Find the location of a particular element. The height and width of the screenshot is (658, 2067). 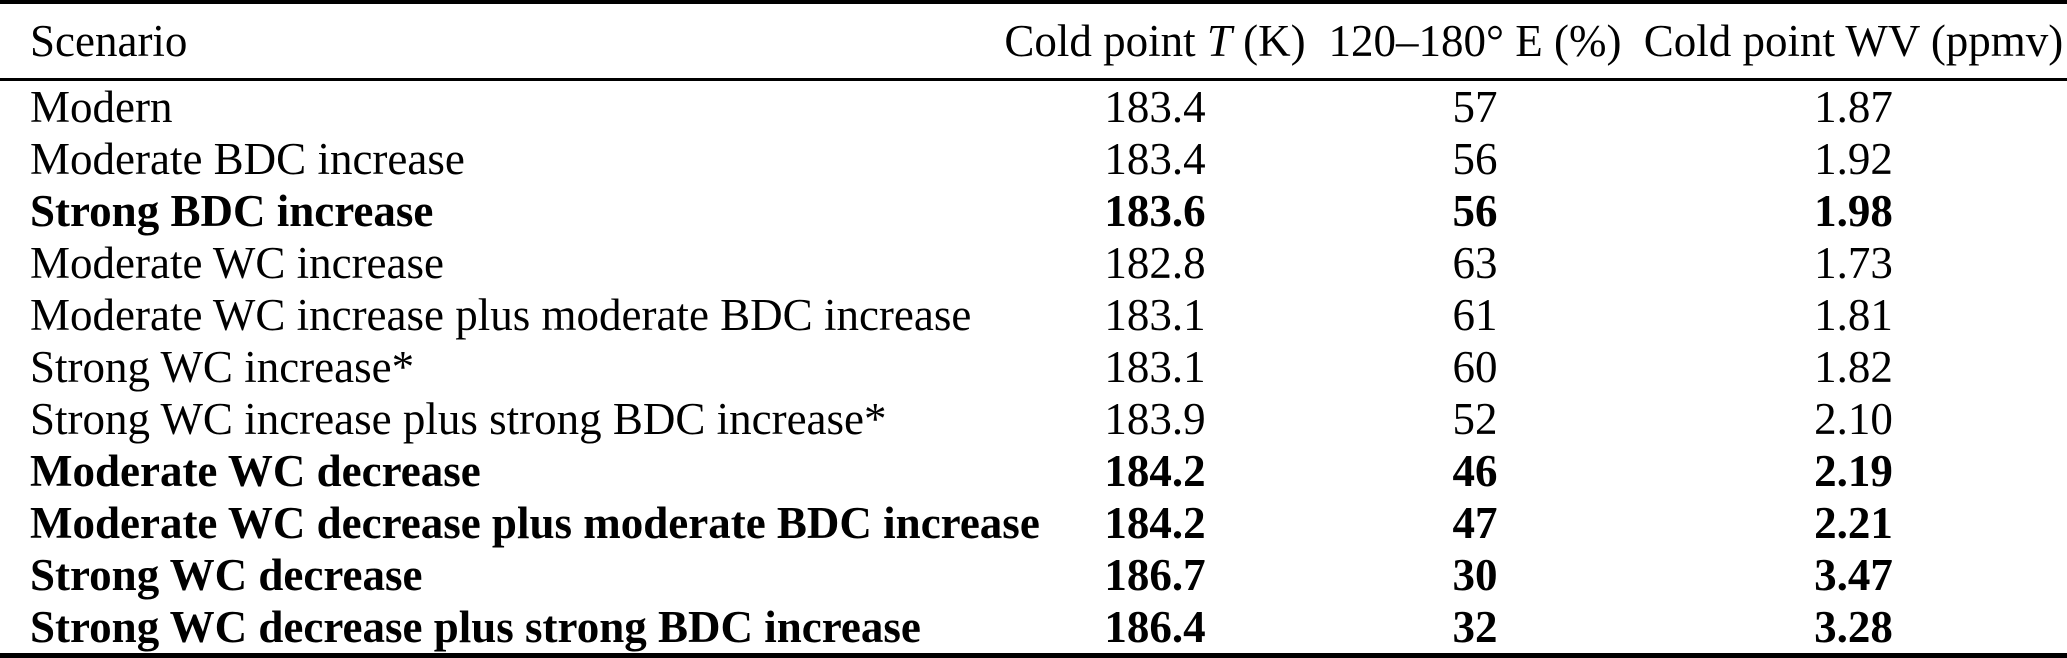

table-row: Strong BDC increase 183.6 56 1.98 is located at coordinates (1033, 211).